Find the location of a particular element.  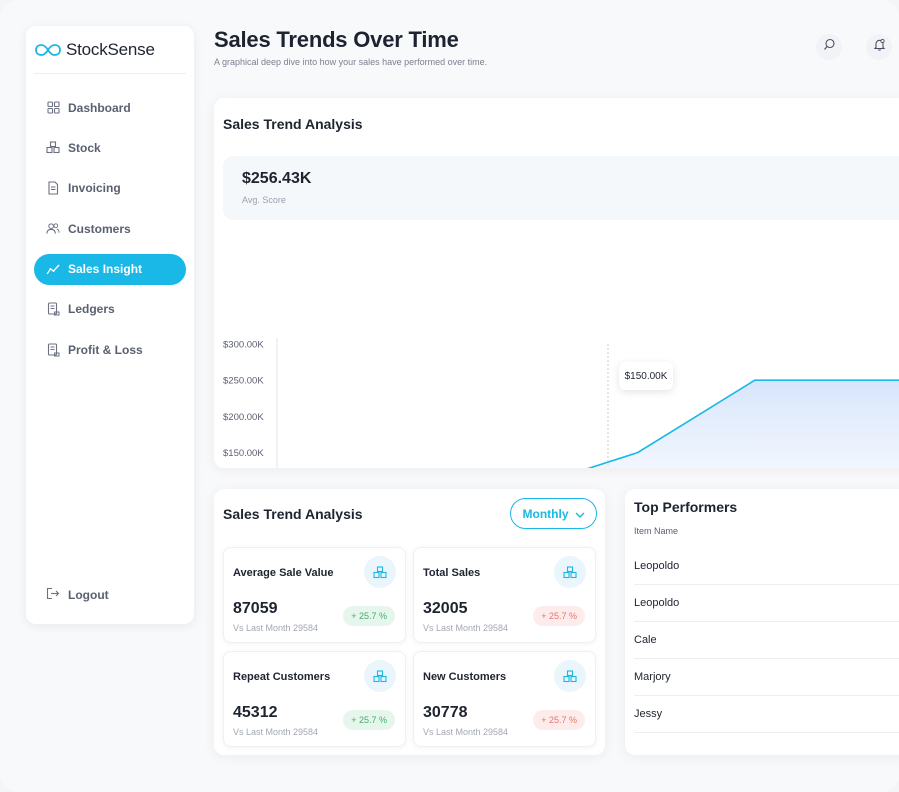

top-performers-title: Top Performers is located at coordinates (686, 507).